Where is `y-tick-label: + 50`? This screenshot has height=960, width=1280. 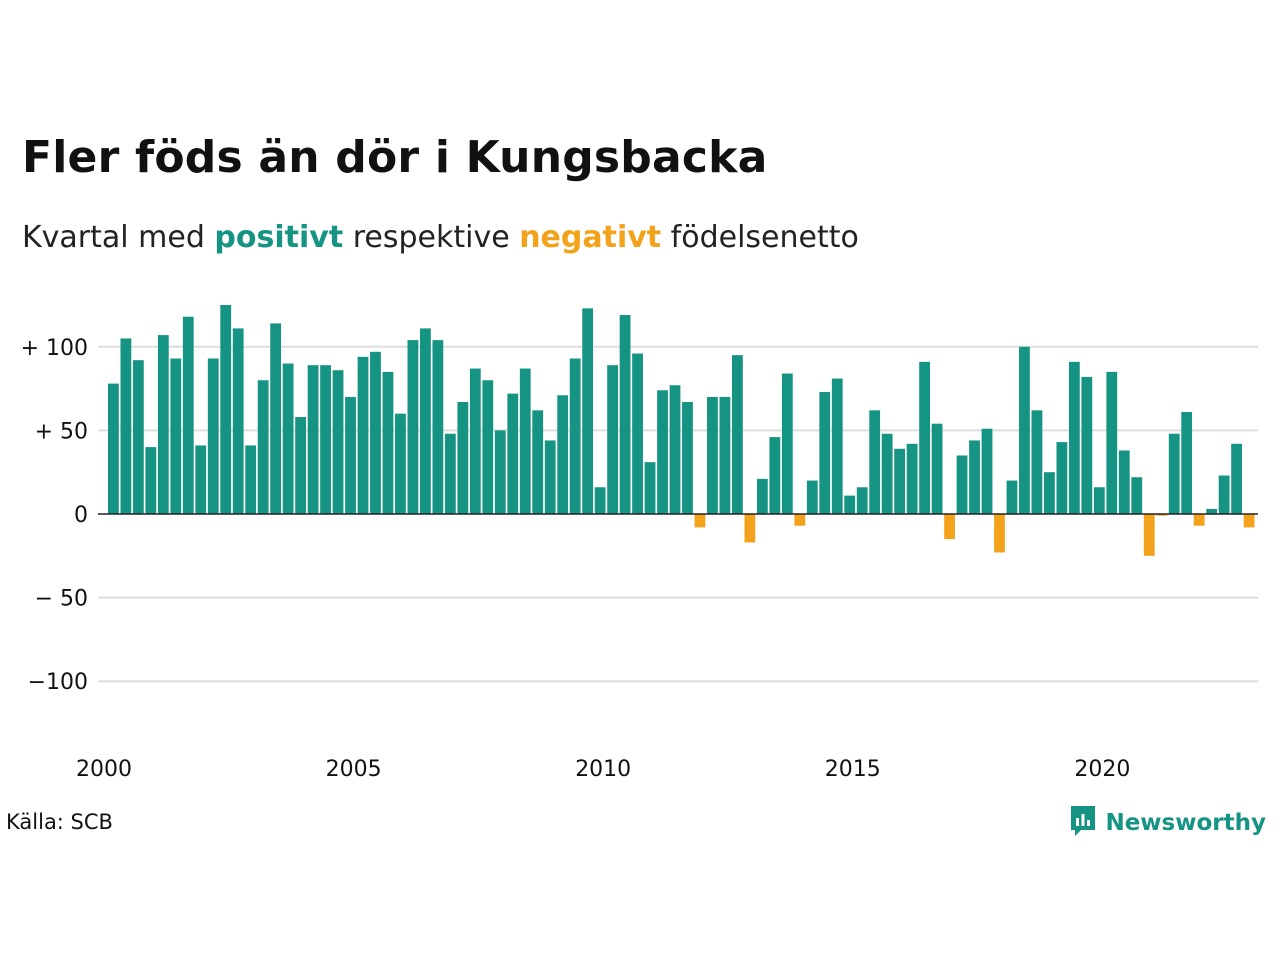
y-tick-label: + 50 is located at coordinates (61, 431).